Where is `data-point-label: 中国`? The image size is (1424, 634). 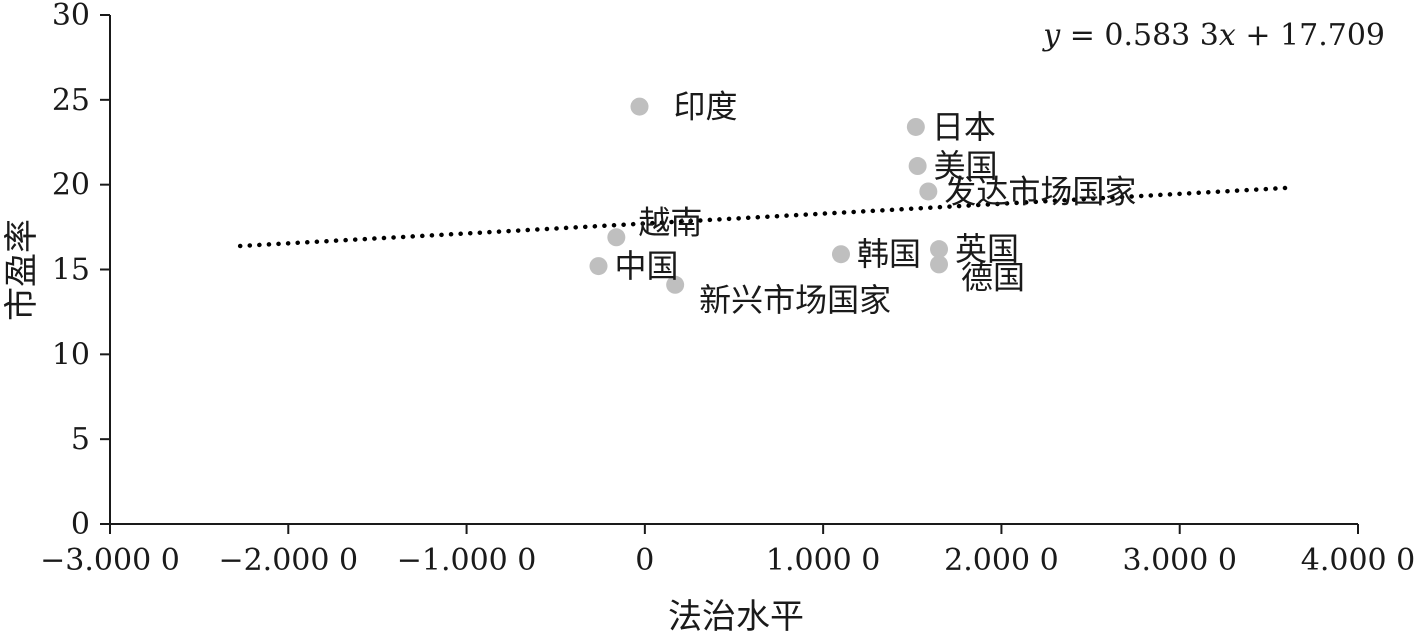
data-point-label: 中国 is located at coordinates (647, 266).